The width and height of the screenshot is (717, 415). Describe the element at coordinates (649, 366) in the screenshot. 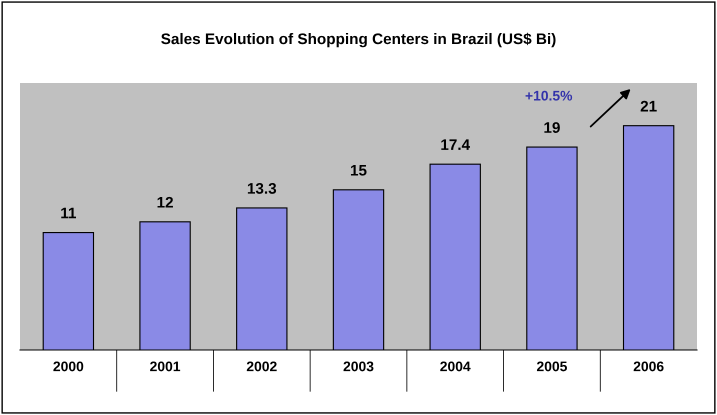

I see `x-tick-label: 2006` at that location.